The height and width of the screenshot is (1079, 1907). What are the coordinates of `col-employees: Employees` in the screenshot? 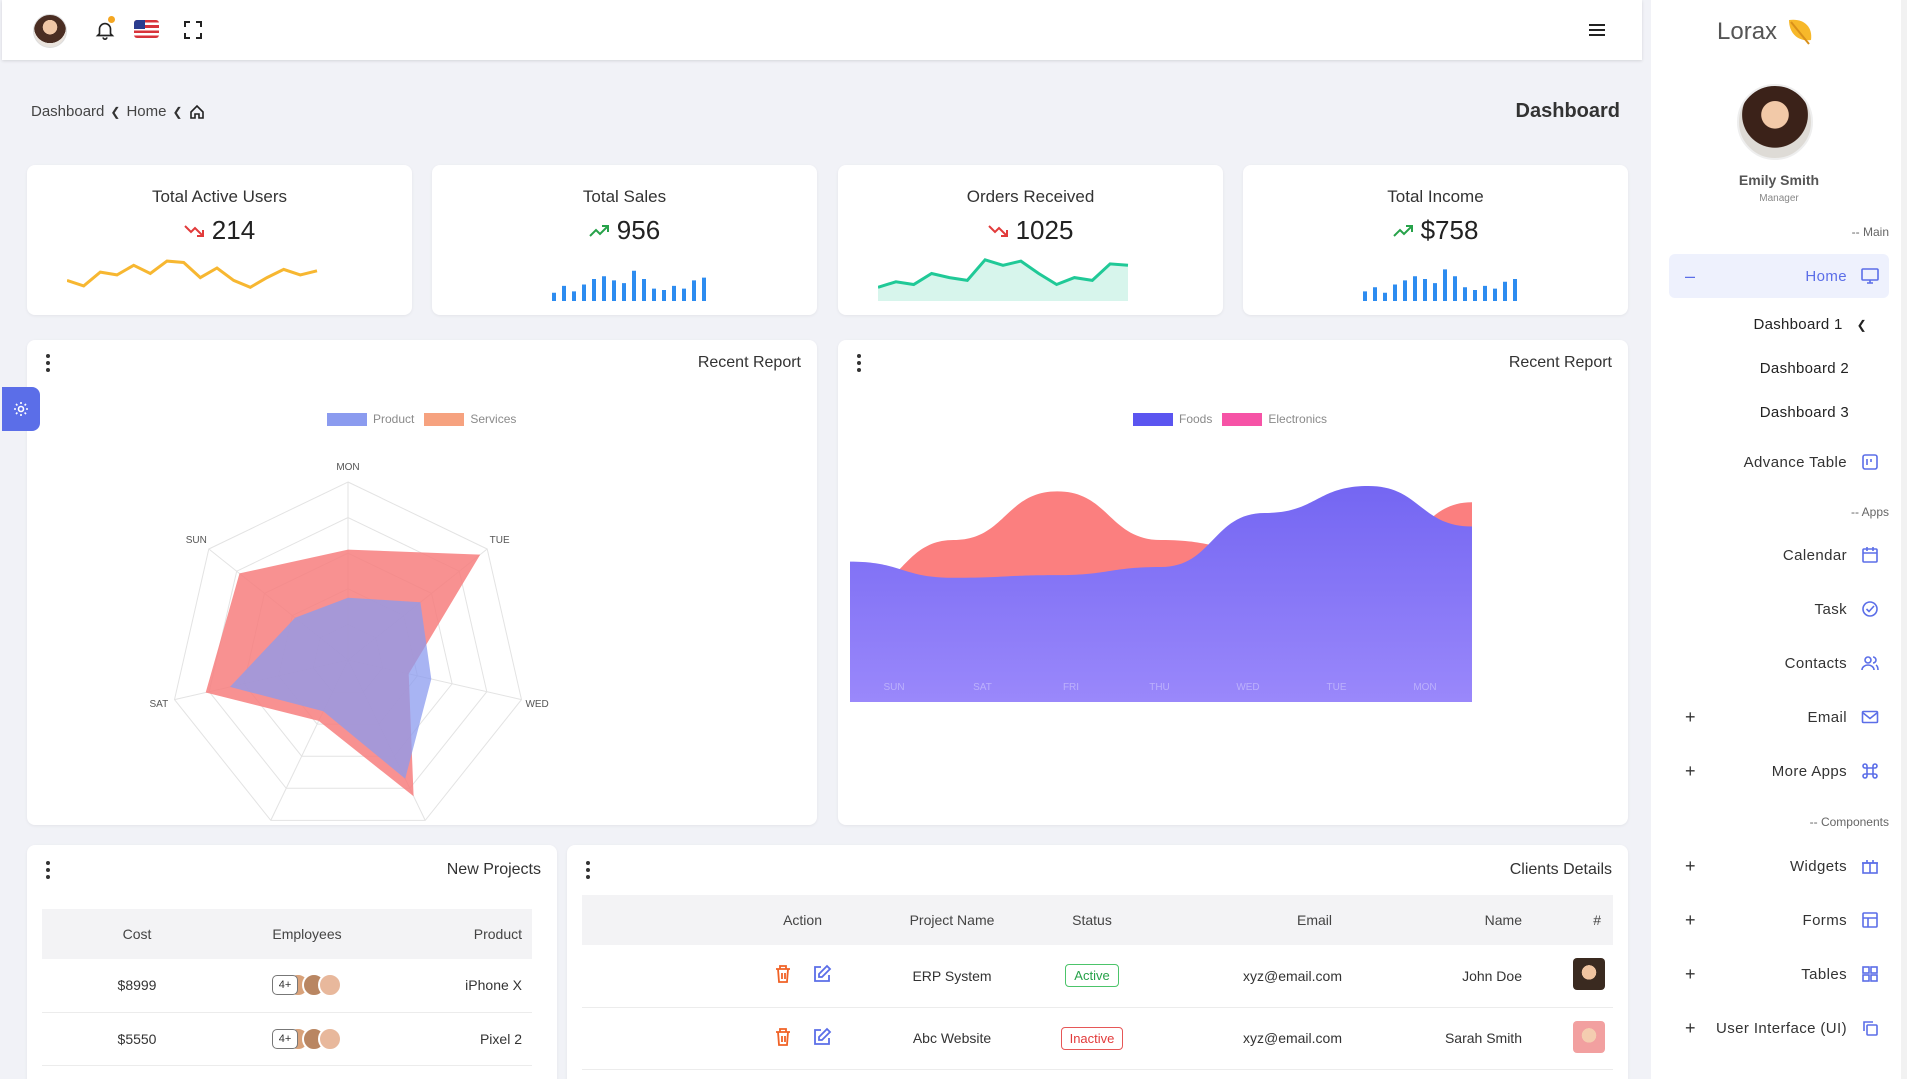 It's located at (307, 934).